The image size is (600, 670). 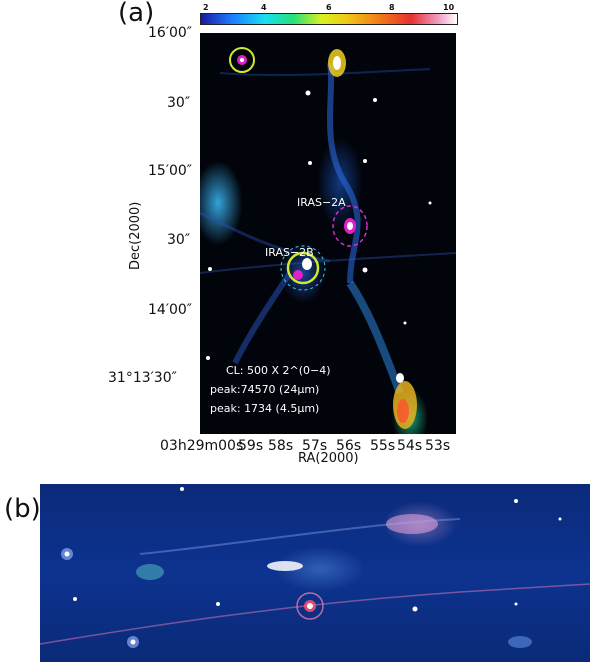 What do you see at coordinates (136, 14) in the screenshot?
I see `panel-a-label: (a)` at bounding box center [136, 14].